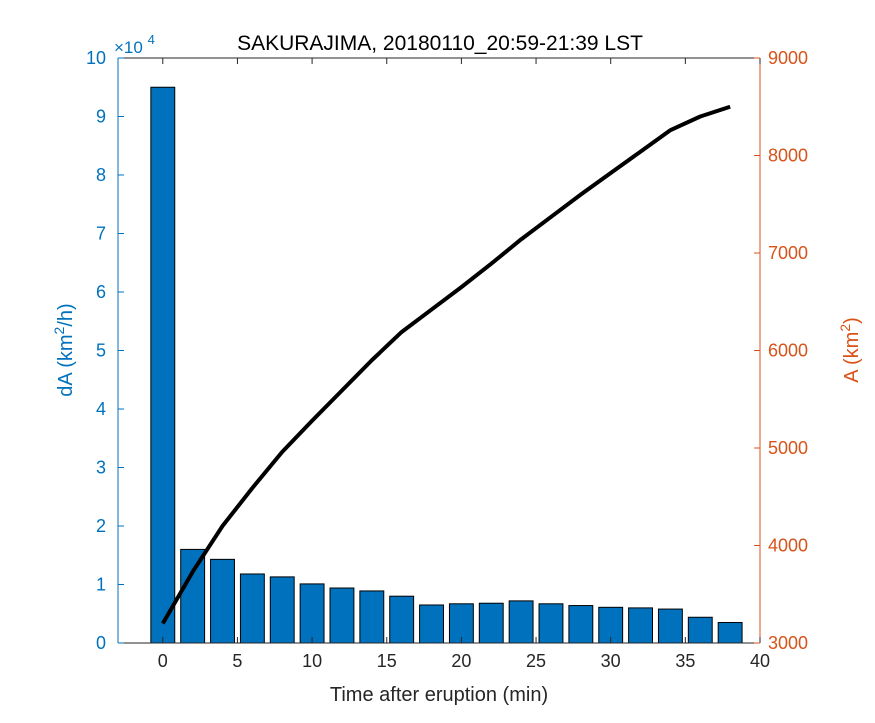 This screenshot has width=875, height=723. I want to click on right-y-tick-label-2: 5000, so click(788, 448).